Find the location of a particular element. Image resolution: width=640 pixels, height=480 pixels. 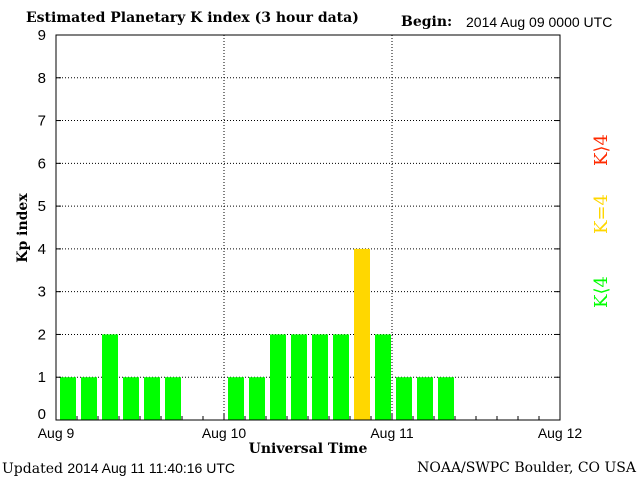

x-ticks: Aug 9 Aug 10 Aug 11 Aug 12 is located at coordinates (310, 427).